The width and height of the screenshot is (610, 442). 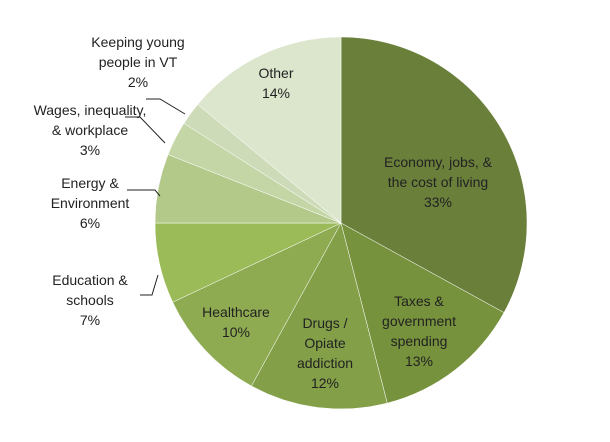 I want to click on slice-category-label: people in VT, so click(x=138, y=62).